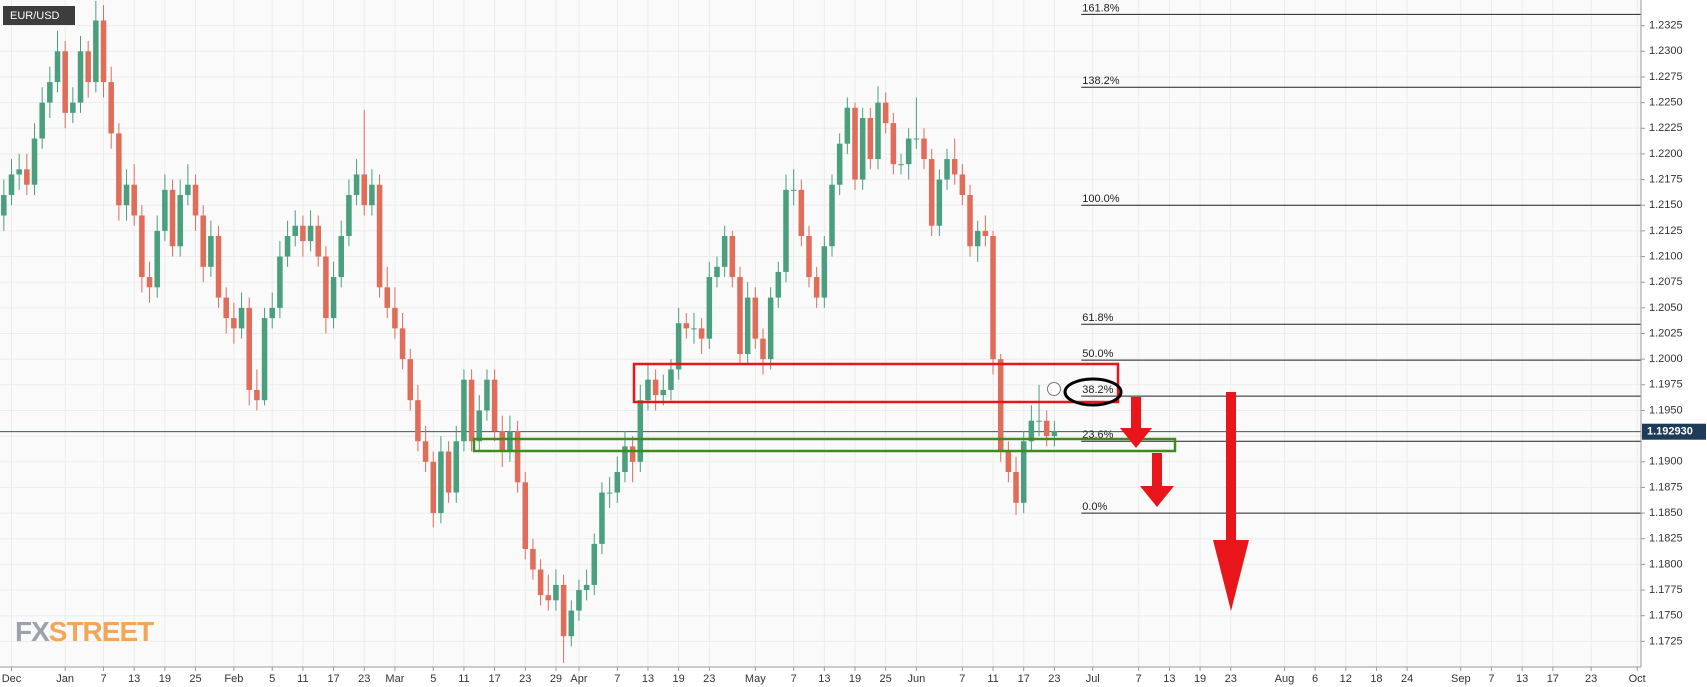  I want to click on y-tick-label: 1.2275, so click(1666, 77).